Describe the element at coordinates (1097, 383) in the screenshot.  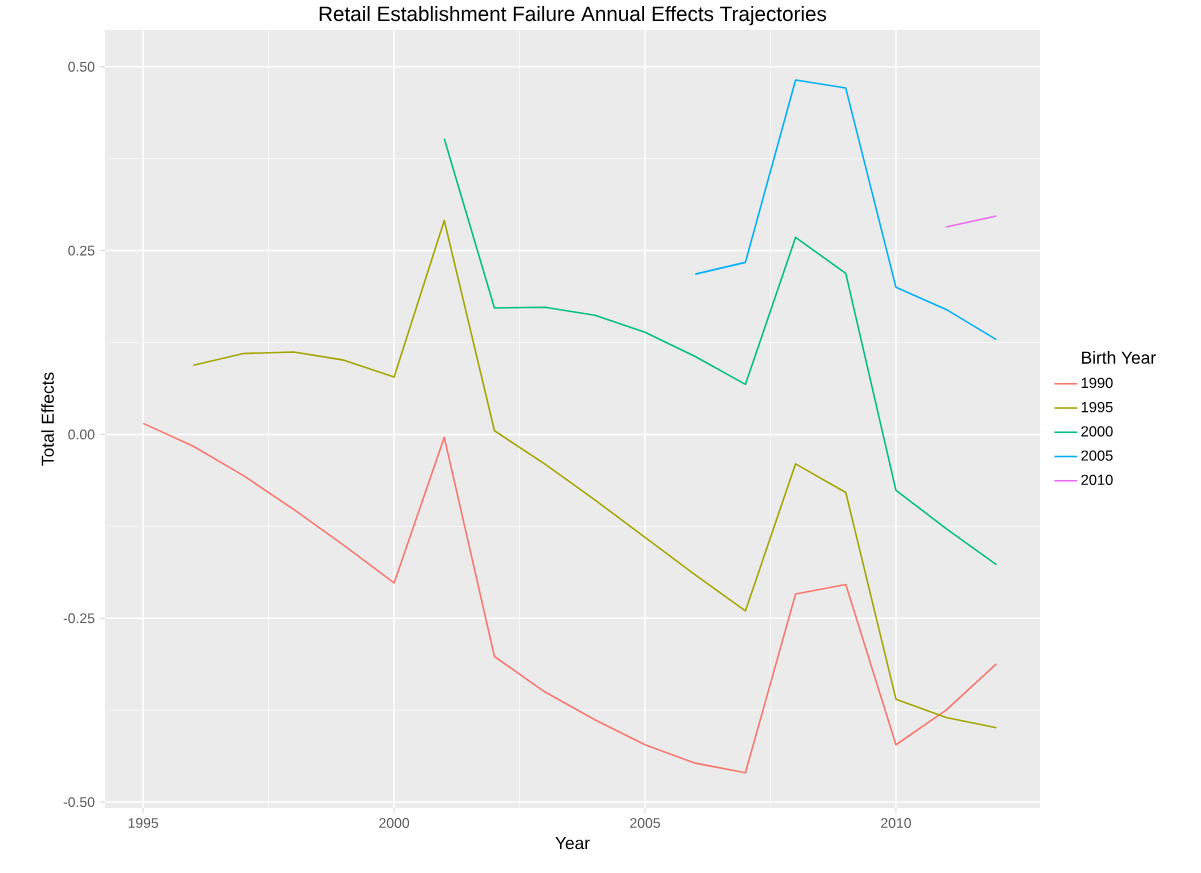
I see `legend-label: 1990` at that location.